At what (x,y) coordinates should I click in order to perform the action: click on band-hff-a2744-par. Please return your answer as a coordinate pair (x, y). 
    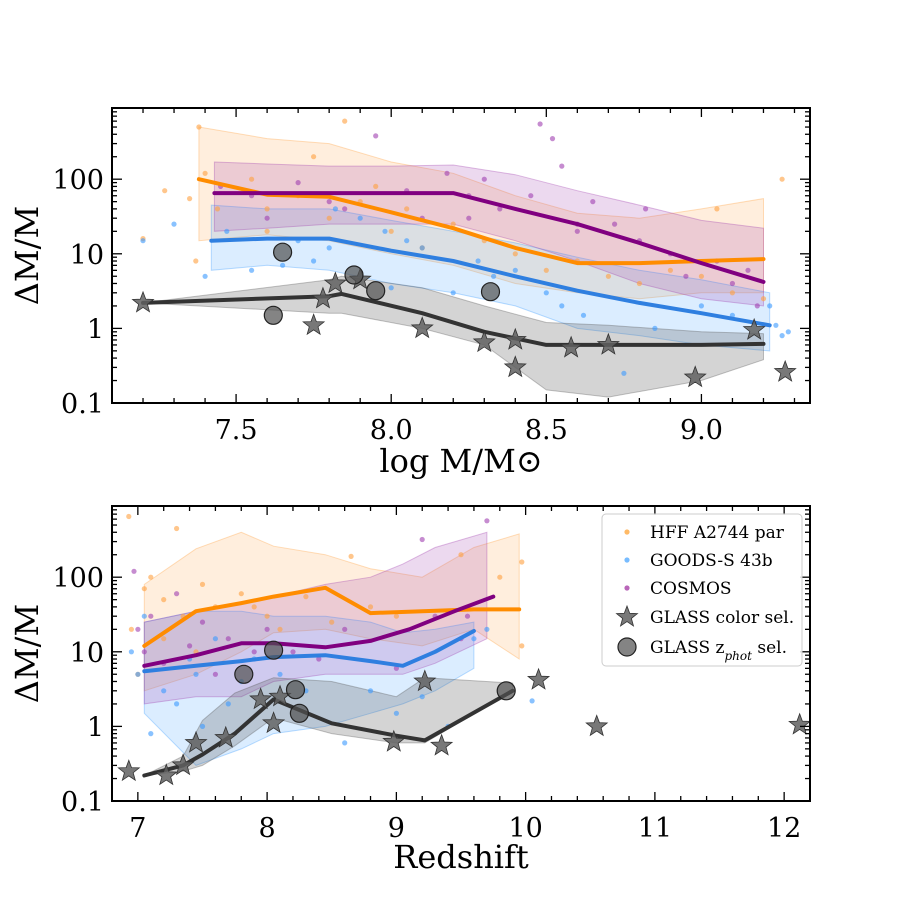
    Looking at the image, I should click on (481, 213).